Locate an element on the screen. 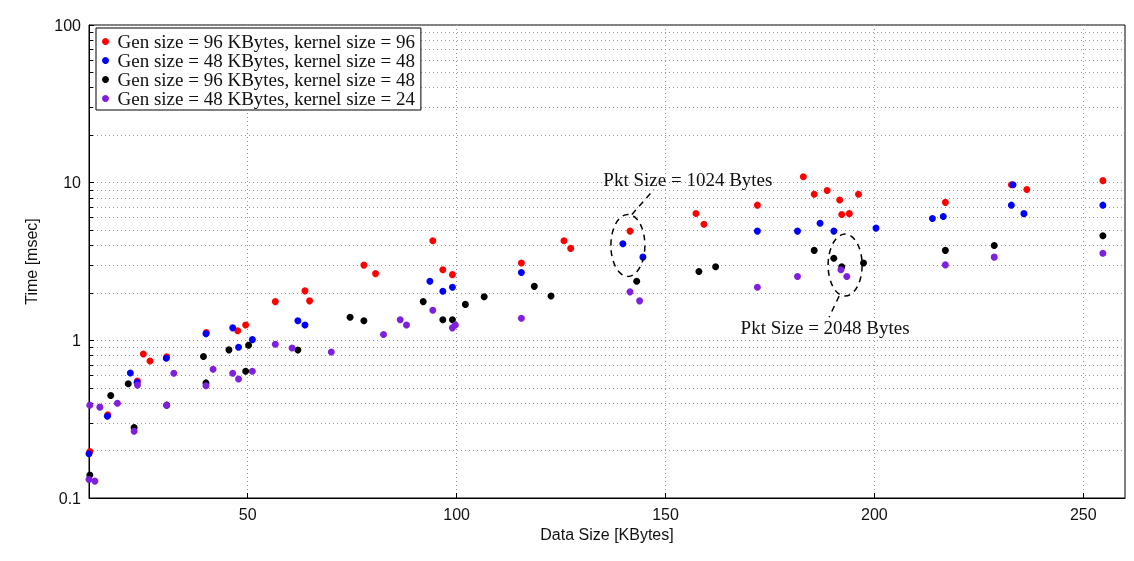 The height and width of the screenshot is (561, 1134). annotation: Pkt Size = 2048 Bytes is located at coordinates (825, 327).